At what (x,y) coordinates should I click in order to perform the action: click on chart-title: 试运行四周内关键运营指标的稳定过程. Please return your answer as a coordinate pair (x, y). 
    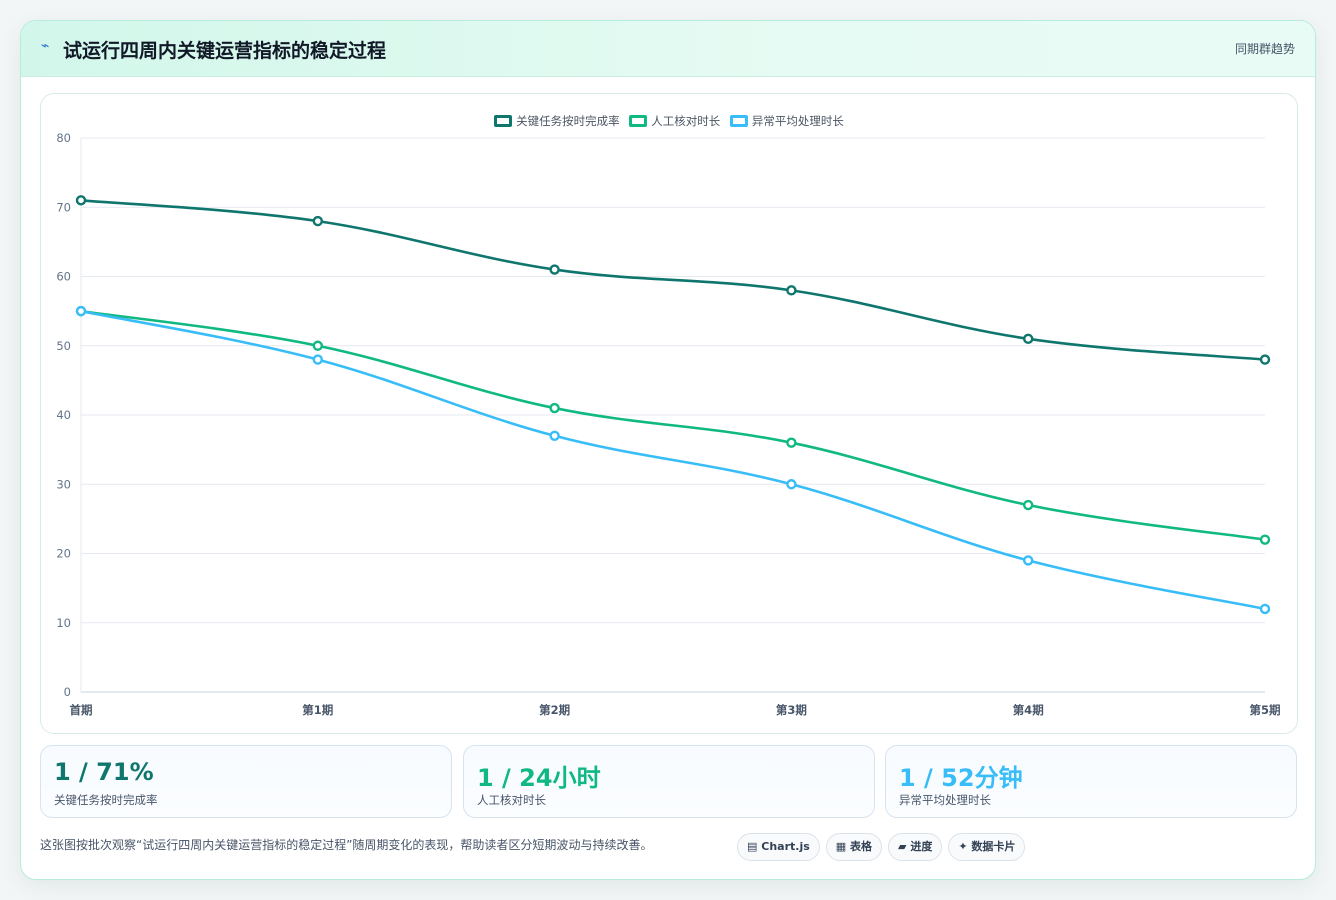
    Looking at the image, I should click on (225, 51).